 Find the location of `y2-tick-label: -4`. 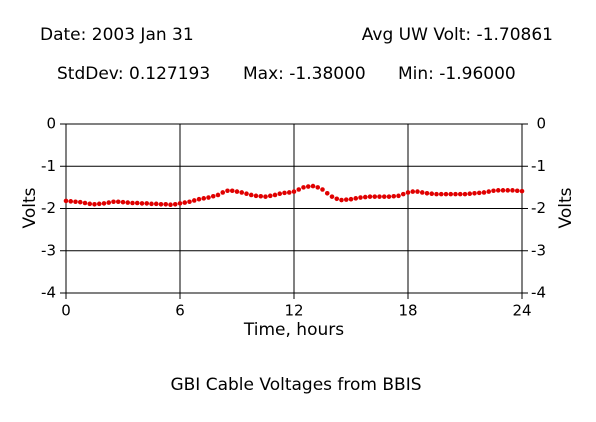

y2-tick-label: -4 is located at coordinates (538, 293).